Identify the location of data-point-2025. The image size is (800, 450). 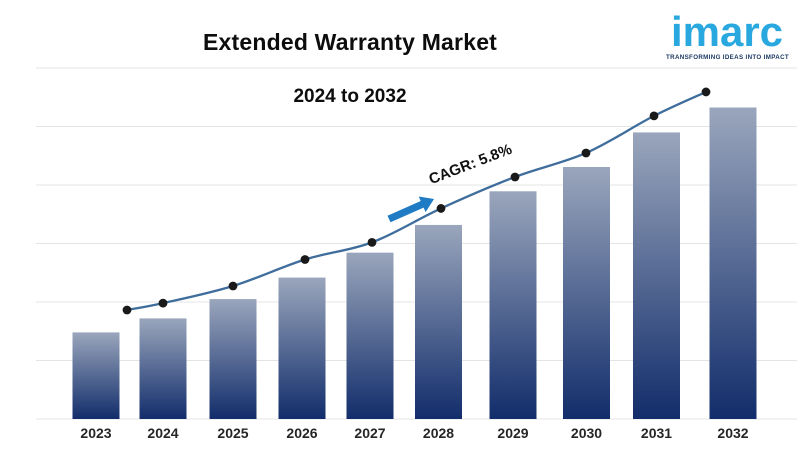
(233, 286).